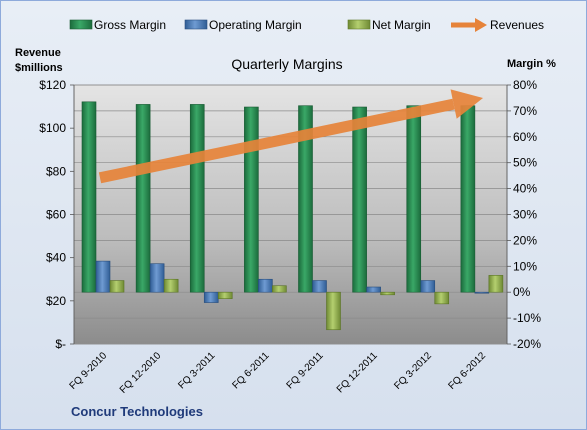 The height and width of the screenshot is (430, 587). Describe the element at coordinates (525, 266) in the screenshot. I see `right-tick-label: 10%` at that location.